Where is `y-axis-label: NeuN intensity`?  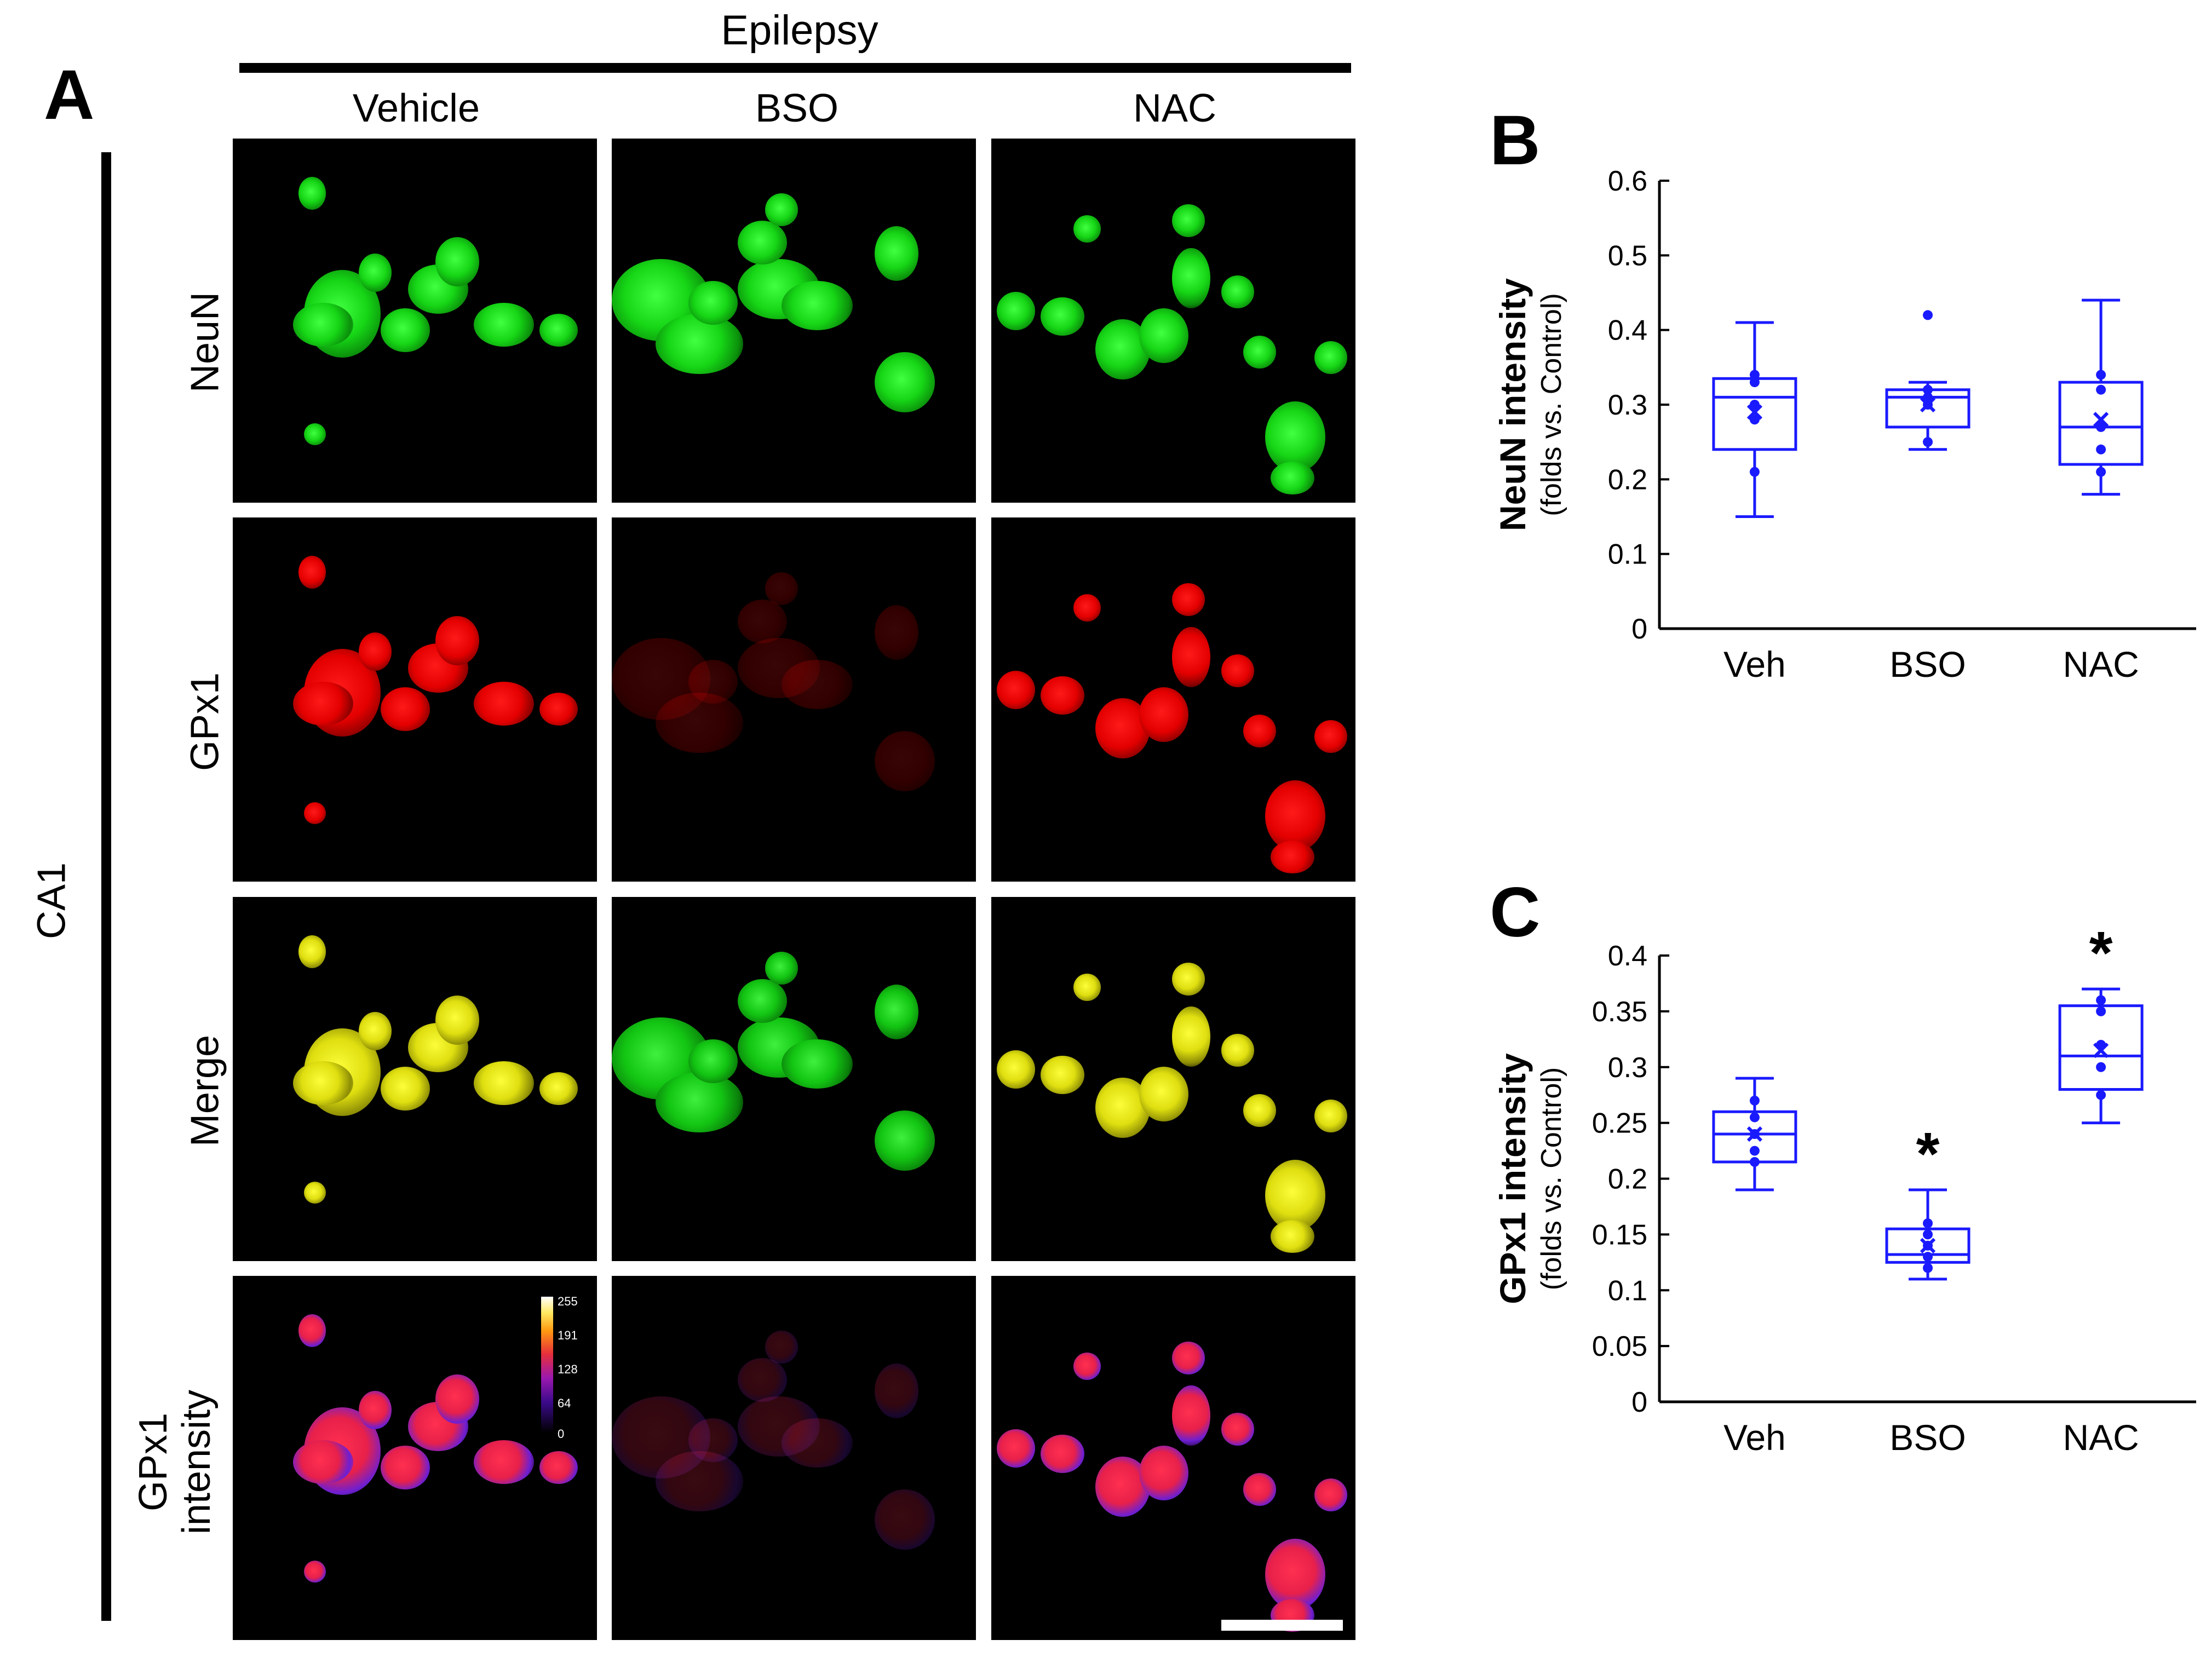 y-axis-label: NeuN intensity is located at coordinates (1512, 404).